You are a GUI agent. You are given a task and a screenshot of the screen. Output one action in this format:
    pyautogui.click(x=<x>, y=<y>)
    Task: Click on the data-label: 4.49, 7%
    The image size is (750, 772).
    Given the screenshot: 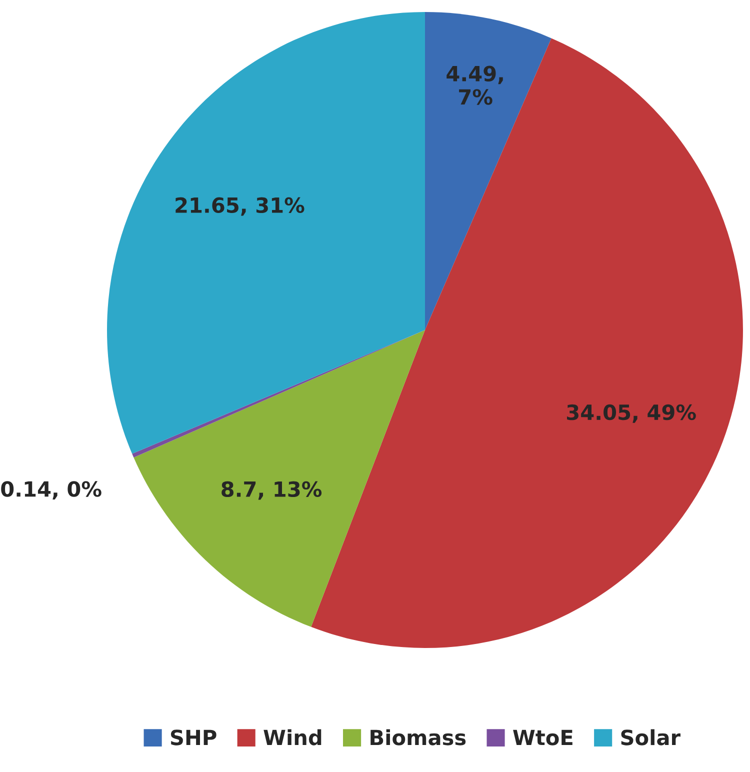 What is the action you would take?
    pyautogui.click(x=474, y=85)
    